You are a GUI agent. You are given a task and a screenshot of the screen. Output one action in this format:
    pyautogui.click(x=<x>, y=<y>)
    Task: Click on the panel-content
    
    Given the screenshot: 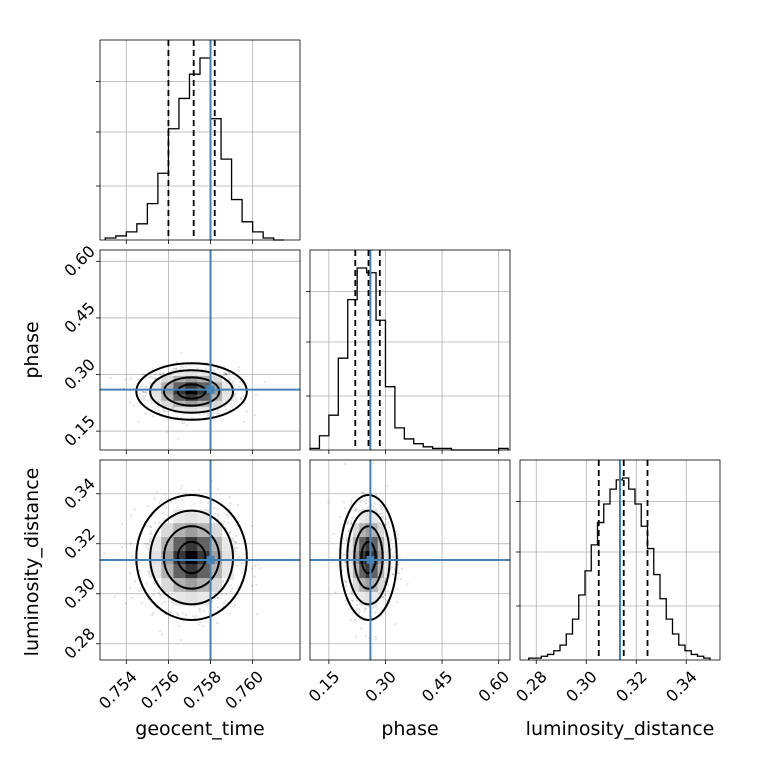 What is the action you would take?
    pyautogui.click(x=200, y=560)
    